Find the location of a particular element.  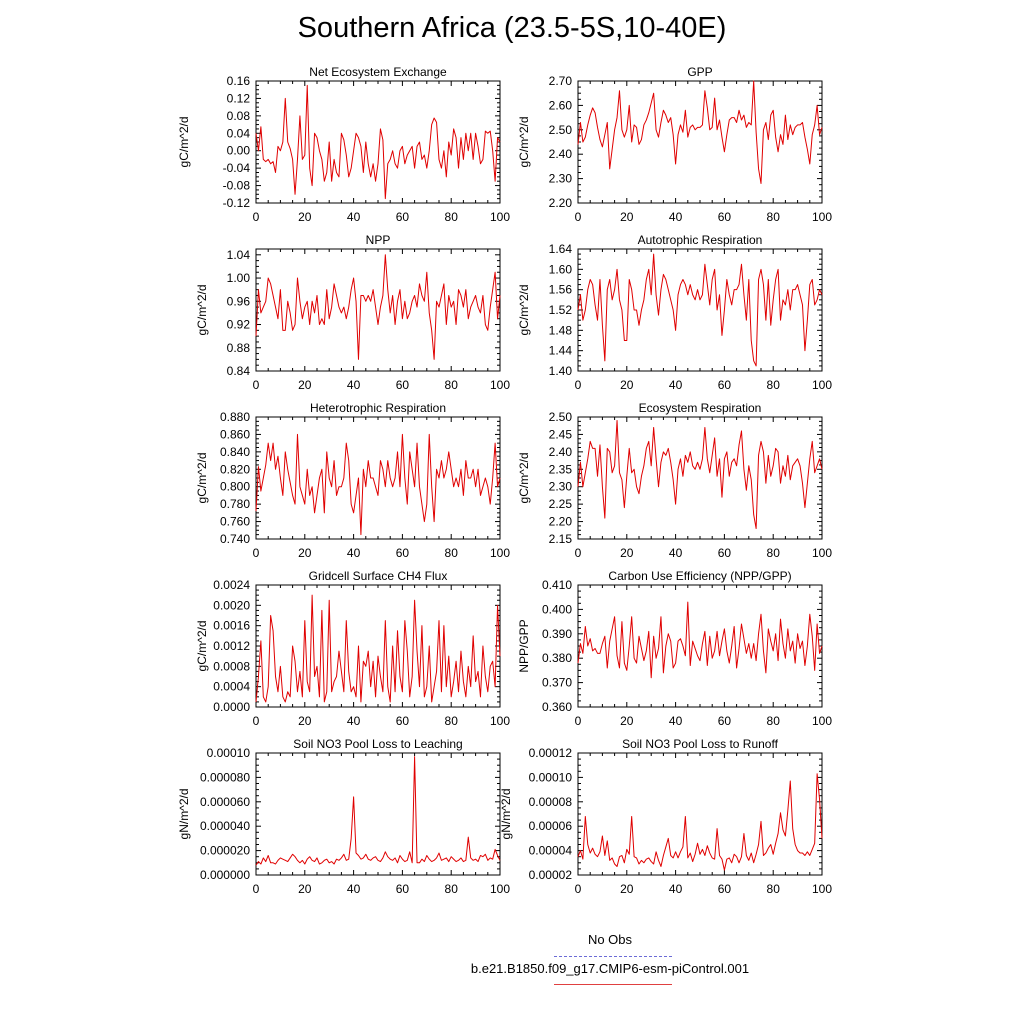

page-title: Southern Africa (23.5-5S,10-40E) is located at coordinates (512, 28).